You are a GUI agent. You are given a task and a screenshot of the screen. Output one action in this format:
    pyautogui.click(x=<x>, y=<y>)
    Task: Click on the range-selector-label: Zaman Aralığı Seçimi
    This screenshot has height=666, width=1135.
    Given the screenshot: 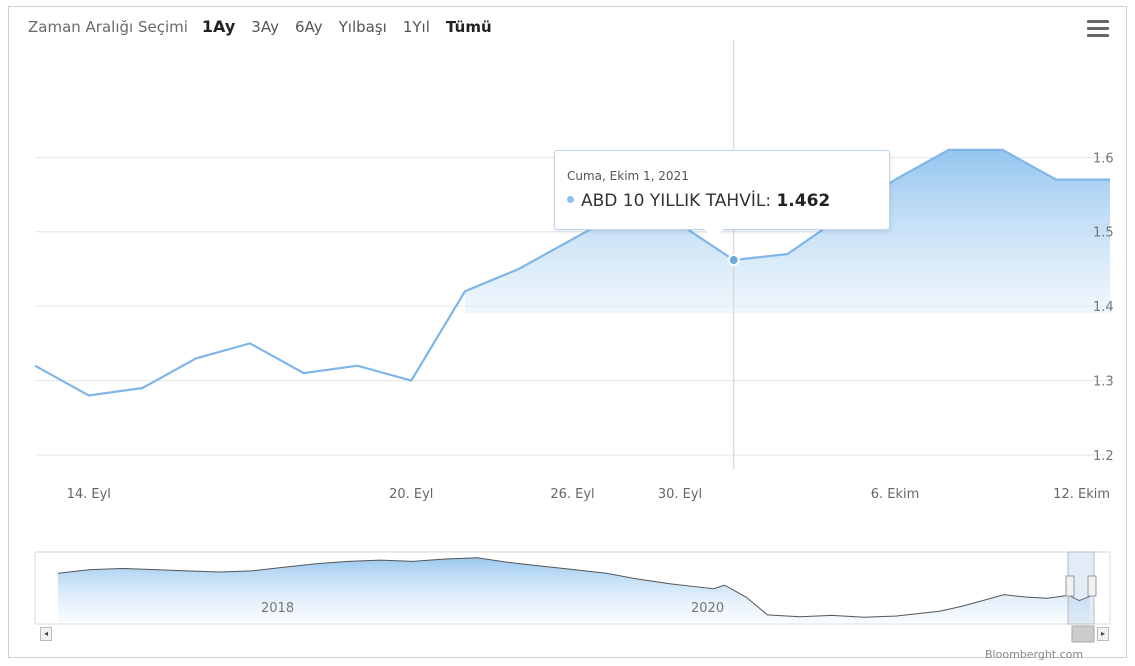 What is the action you would take?
    pyautogui.click(x=108, y=27)
    